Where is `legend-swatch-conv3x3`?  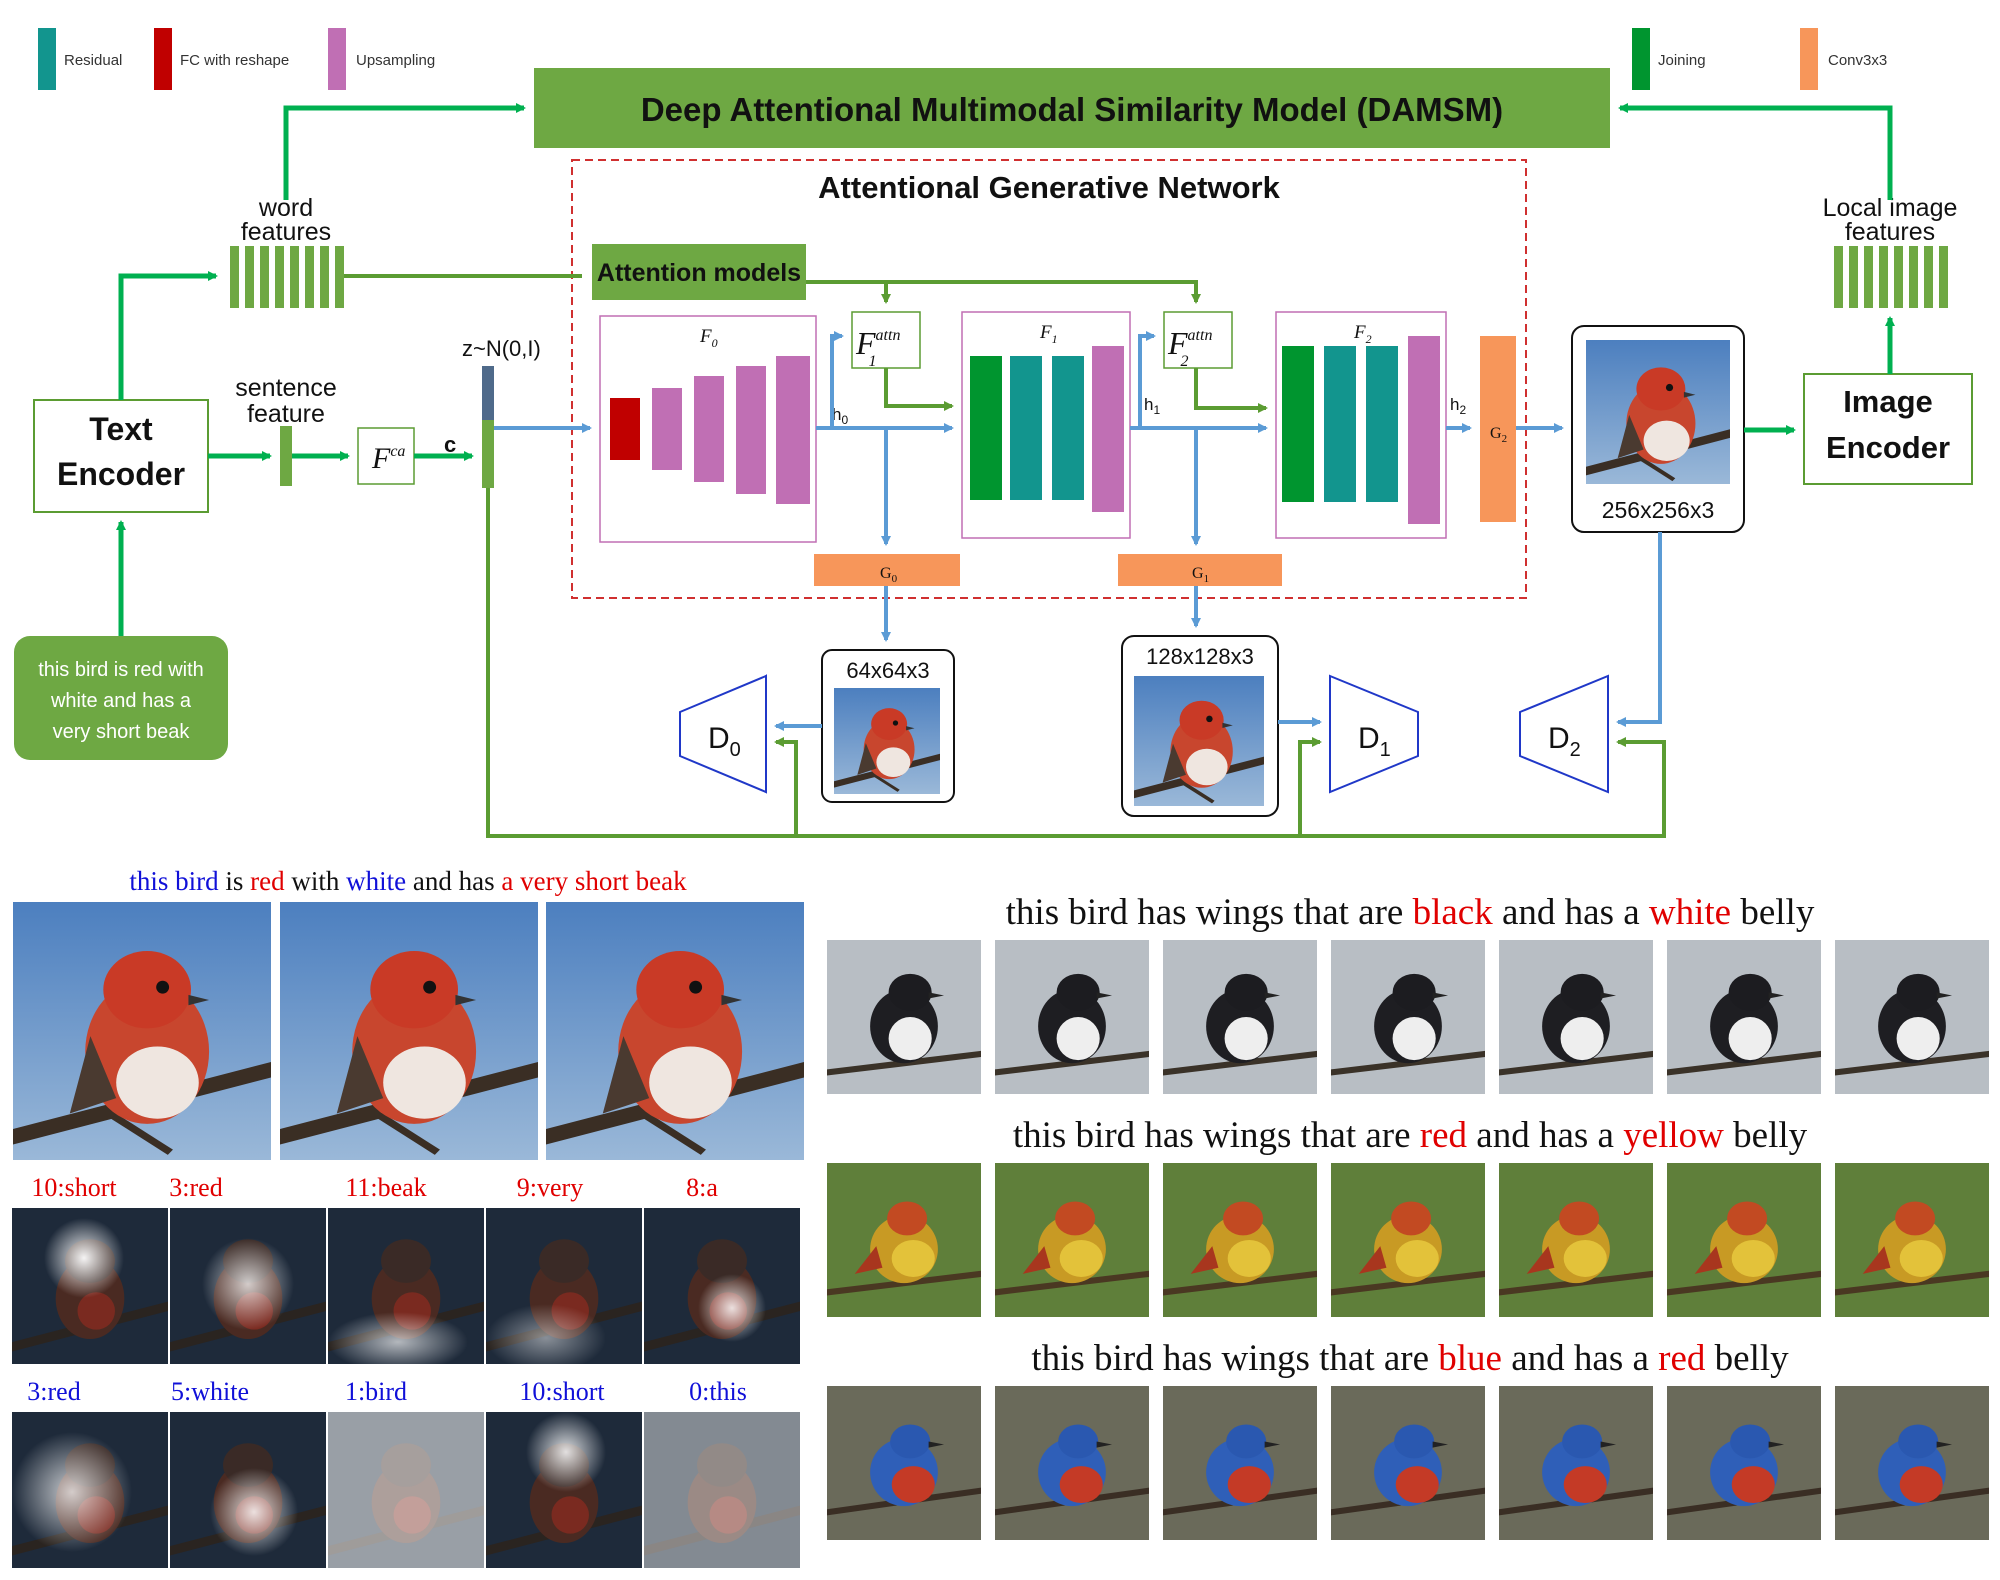 legend-swatch-conv3x3 is located at coordinates (1809, 59).